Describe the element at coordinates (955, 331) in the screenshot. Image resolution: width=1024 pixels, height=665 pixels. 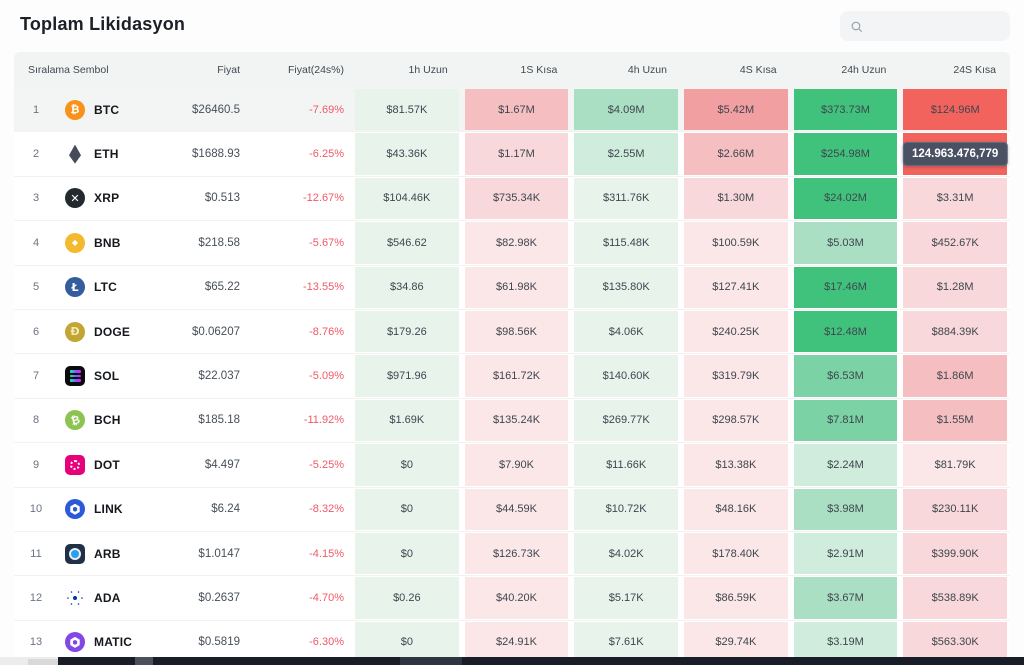
I see `liquidation-cell: $884.39K` at that location.